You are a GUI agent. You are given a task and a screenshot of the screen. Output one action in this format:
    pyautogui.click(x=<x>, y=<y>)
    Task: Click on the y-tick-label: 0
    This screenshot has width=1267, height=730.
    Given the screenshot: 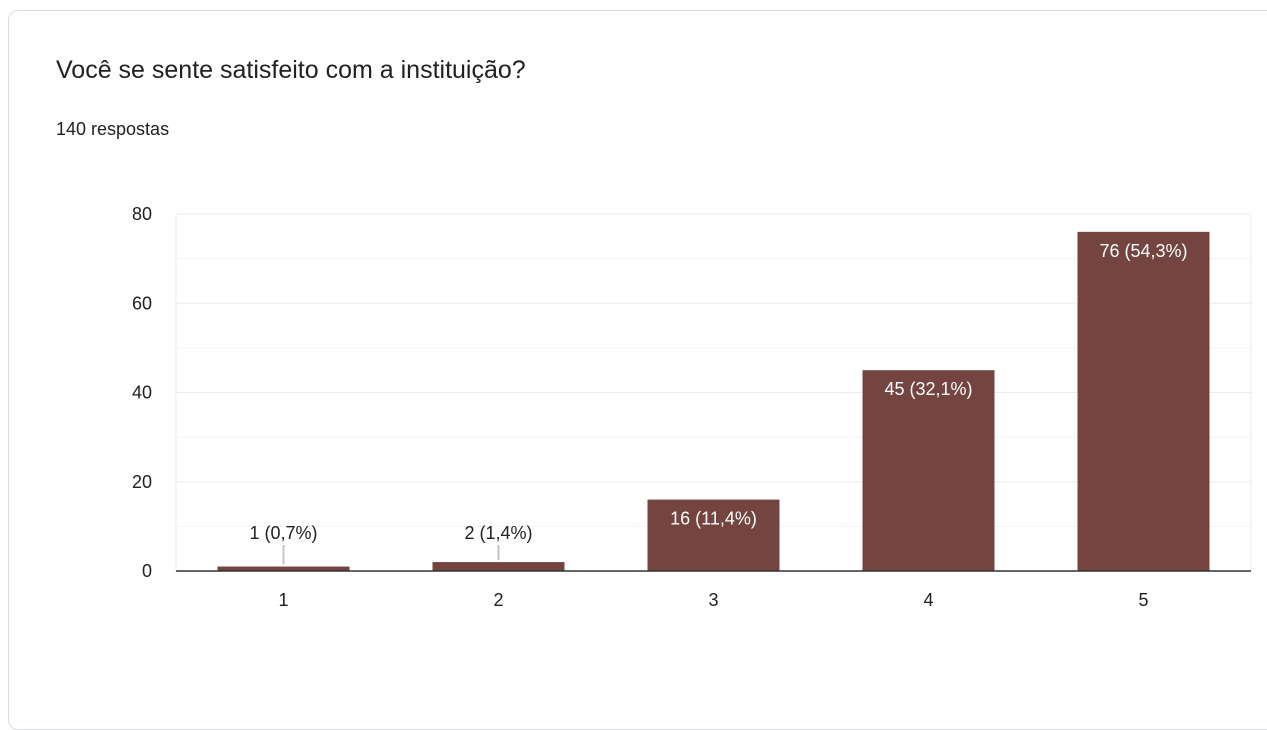 What is the action you would take?
    pyautogui.click(x=147, y=571)
    